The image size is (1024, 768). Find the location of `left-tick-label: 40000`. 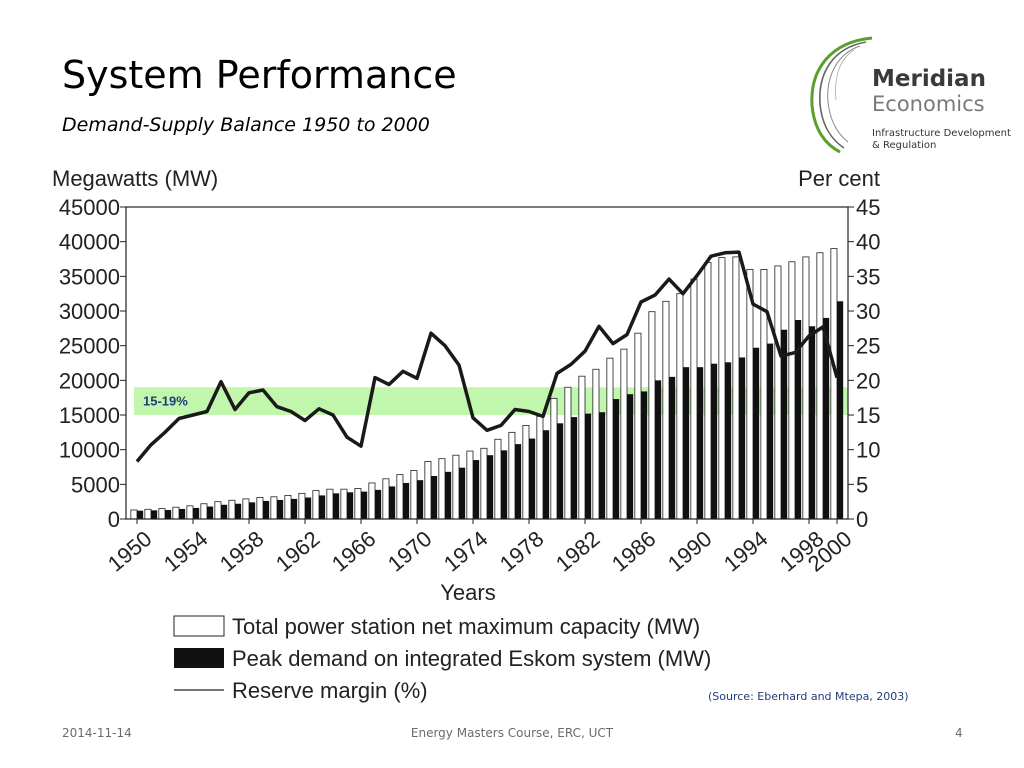

left-tick-label: 40000 is located at coordinates (89, 242).